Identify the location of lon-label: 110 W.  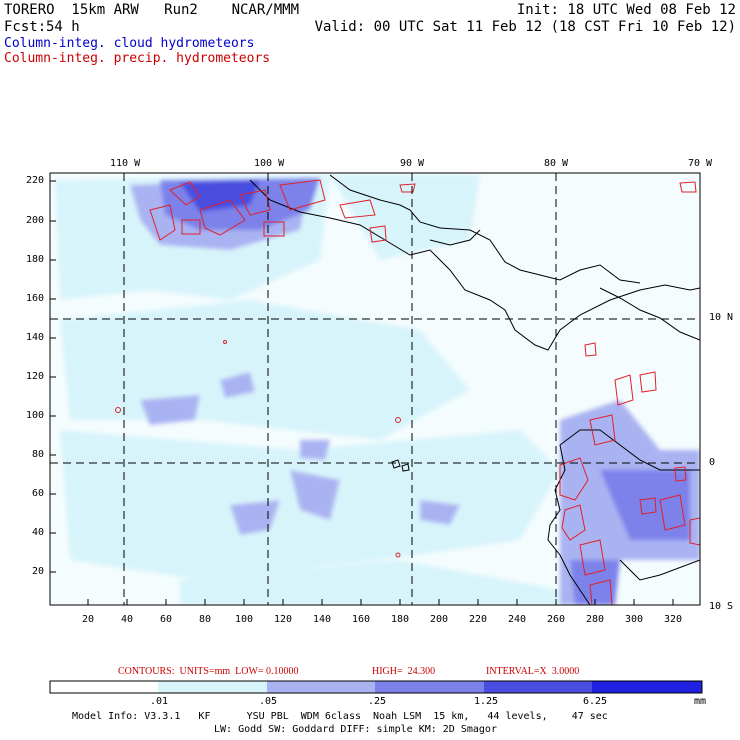
(125, 163).